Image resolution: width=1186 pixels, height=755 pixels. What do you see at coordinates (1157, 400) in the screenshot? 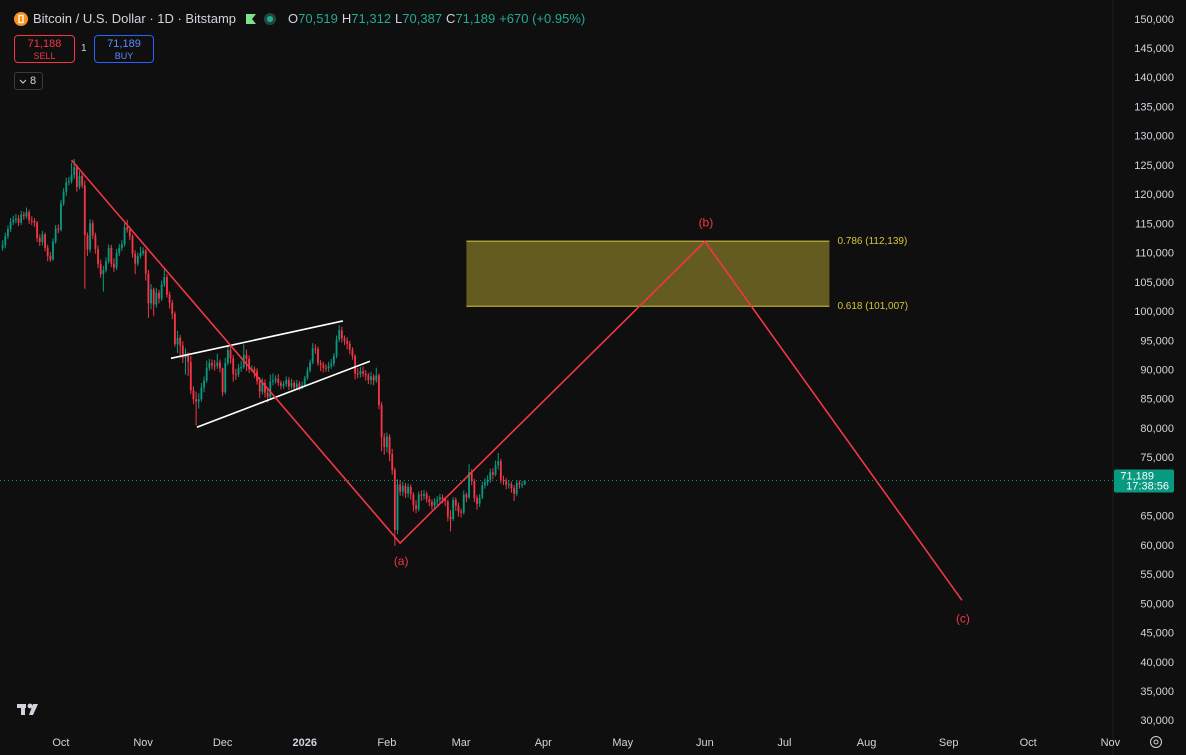
I see `y-tick-label: 85,000` at bounding box center [1157, 400].